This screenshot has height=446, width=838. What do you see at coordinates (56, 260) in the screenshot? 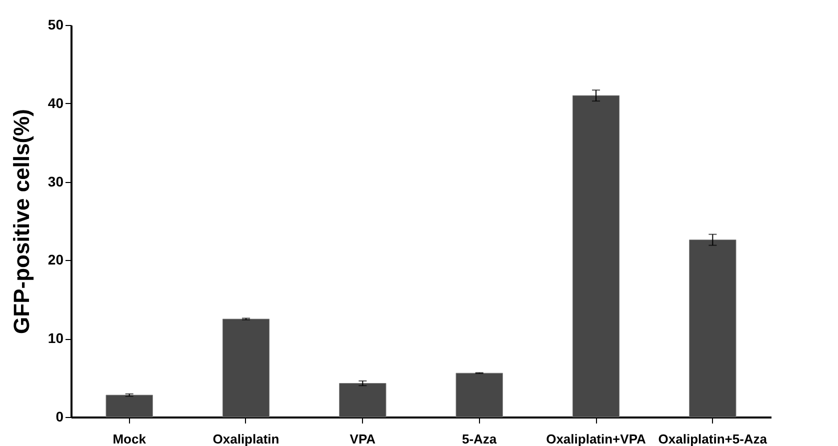
I see `y-tick-label: 20` at bounding box center [56, 260].